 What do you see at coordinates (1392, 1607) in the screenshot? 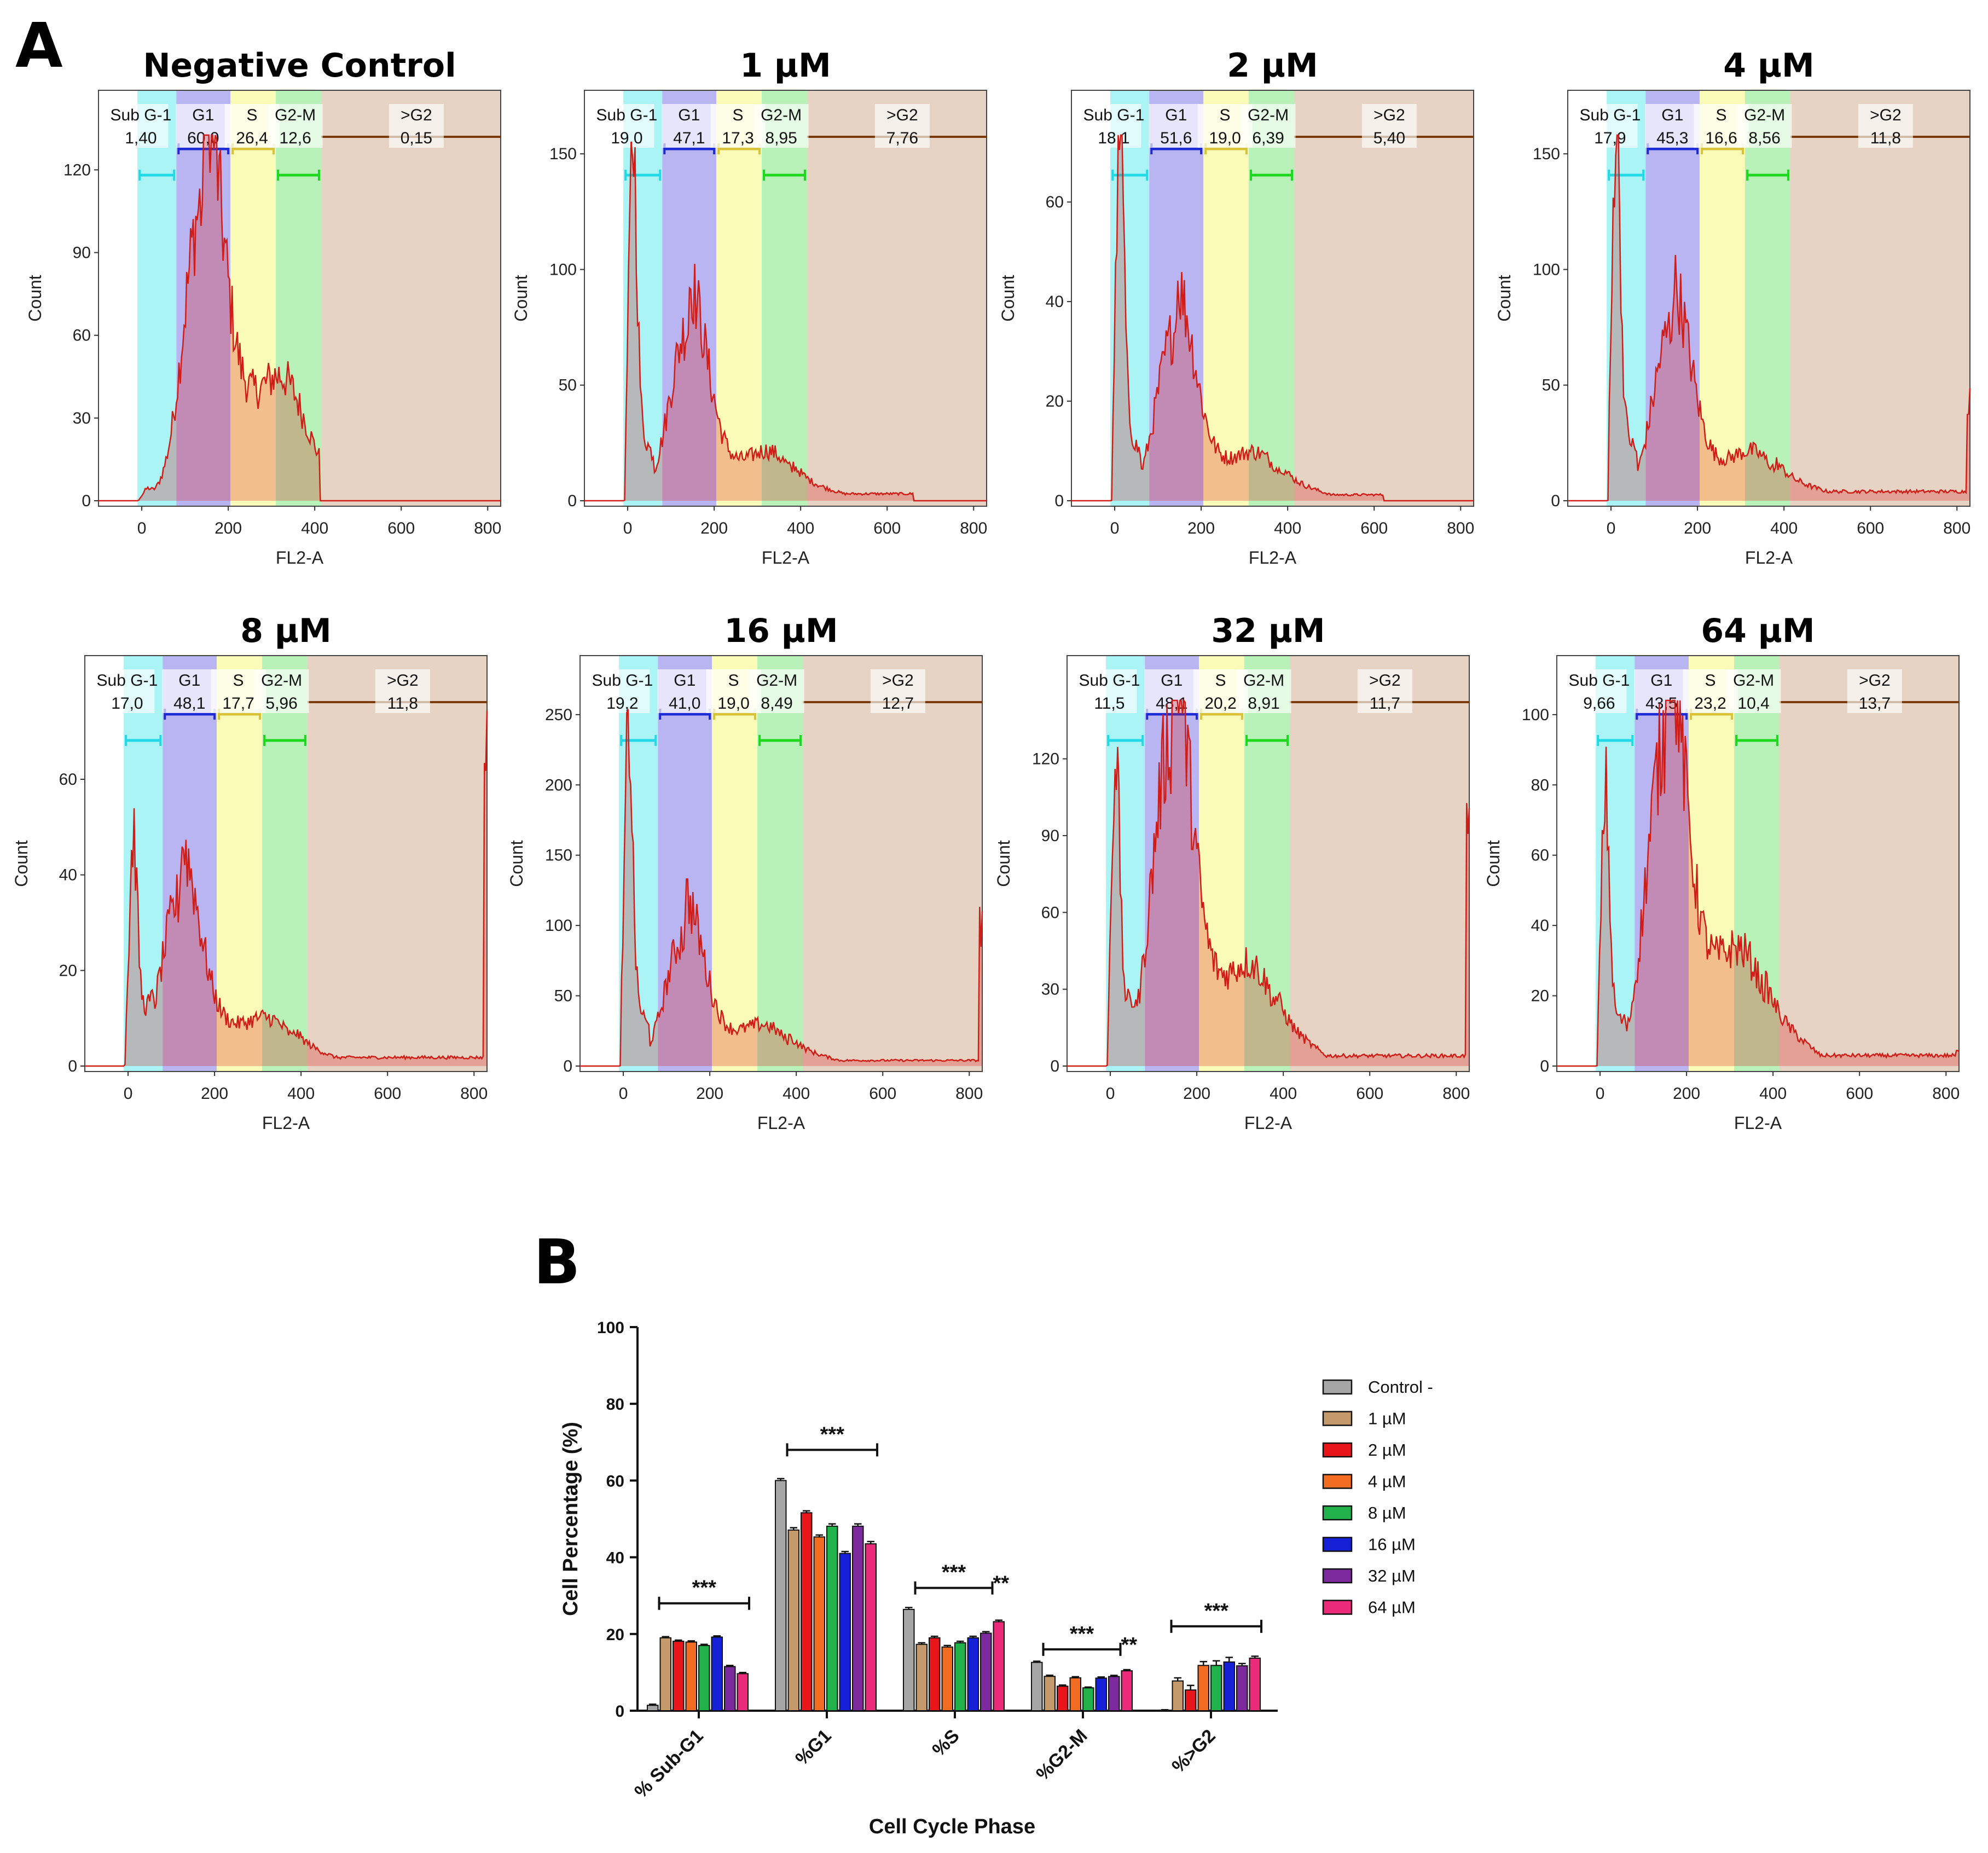
I see `legend-label: 64 µM` at bounding box center [1392, 1607].